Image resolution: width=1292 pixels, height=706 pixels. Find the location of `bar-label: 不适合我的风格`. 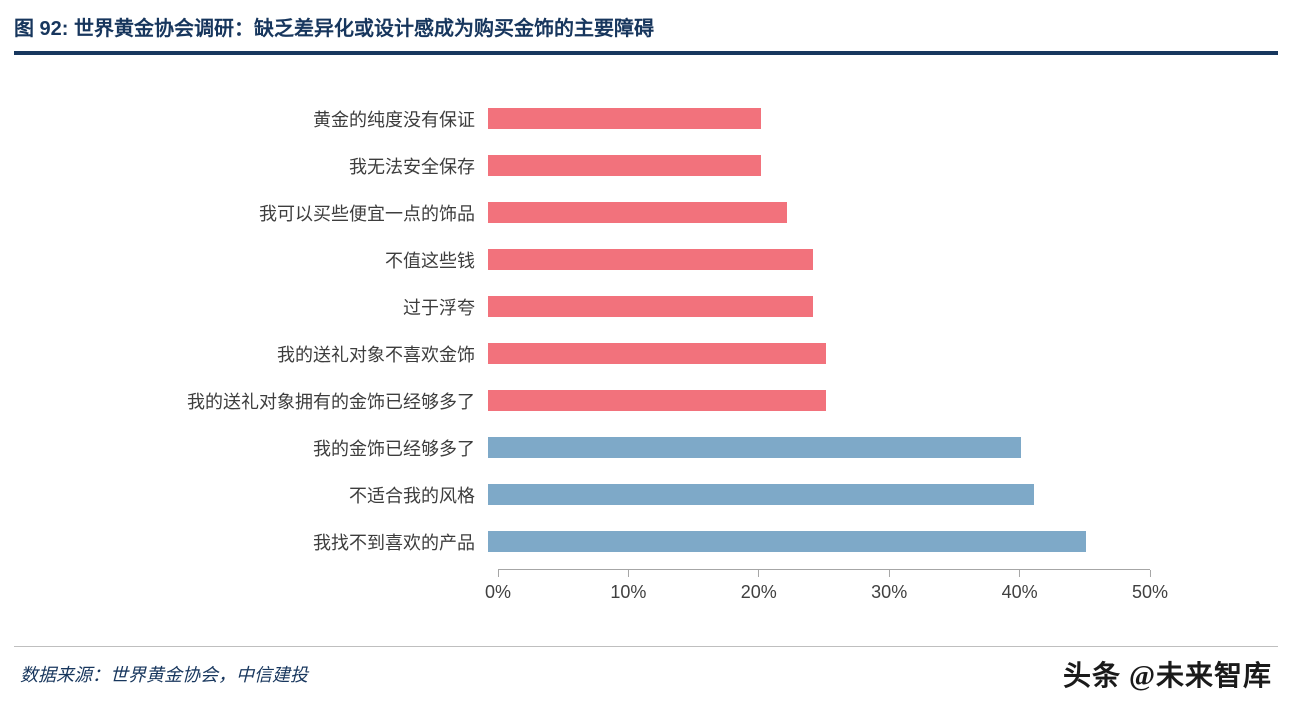

bar-label: 不适合我的风格 is located at coordinates (412, 495).